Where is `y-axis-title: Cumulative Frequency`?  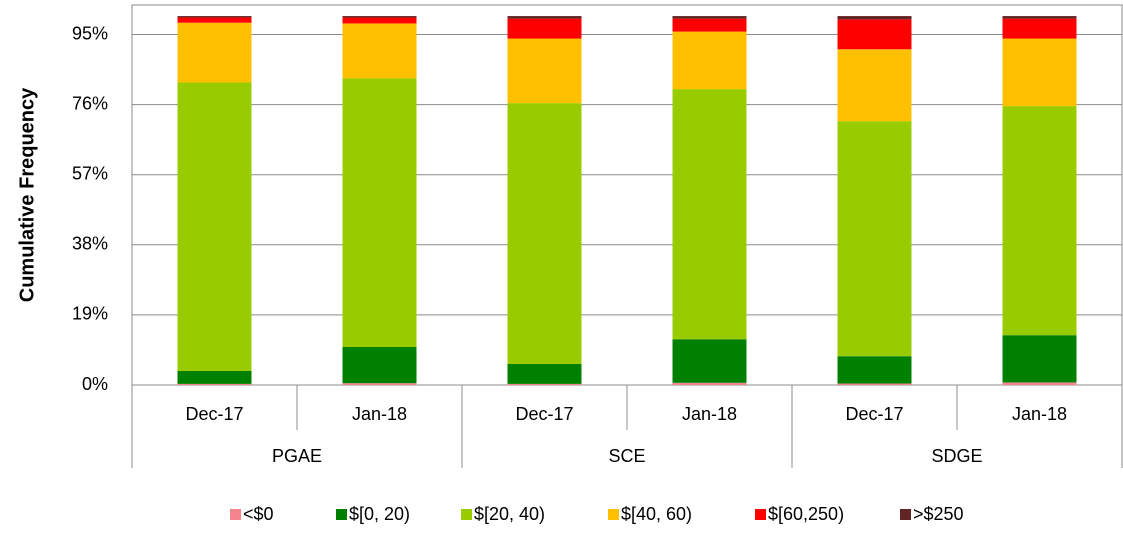 y-axis-title: Cumulative Frequency is located at coordinates (27, 194).